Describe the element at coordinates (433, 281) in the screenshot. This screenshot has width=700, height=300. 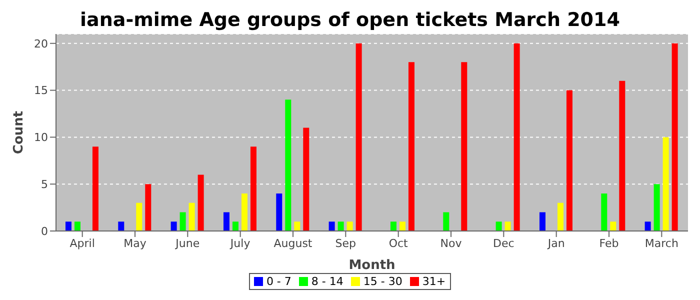
I see `legend-label: 31+` at that location.